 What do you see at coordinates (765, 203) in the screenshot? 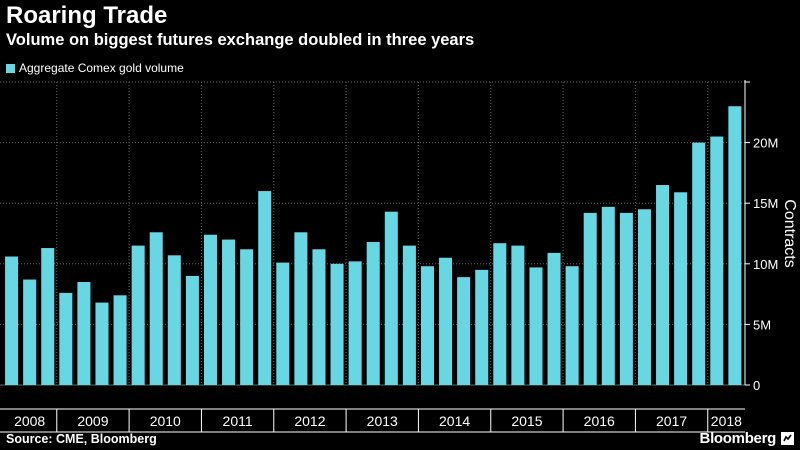
I see `y-tick-label: 15M` at bounding box center [765, 203].